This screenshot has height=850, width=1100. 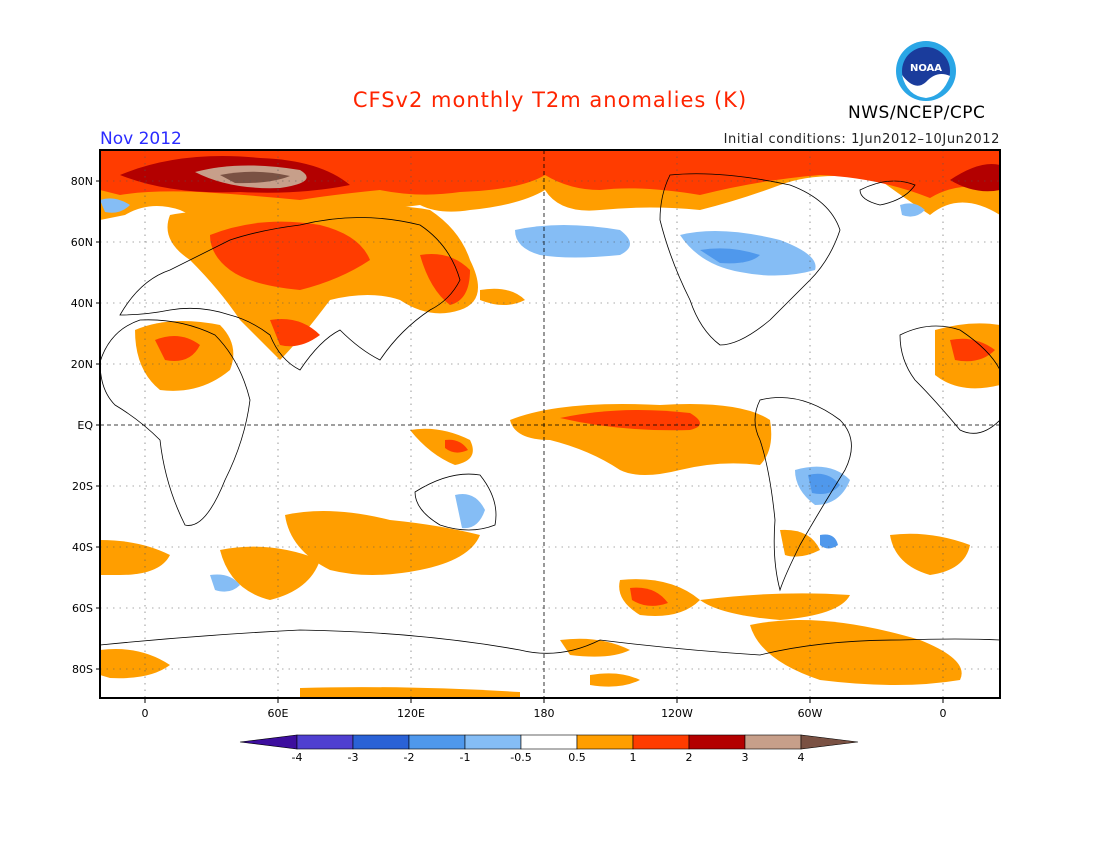 What do you see at coordinates (353, 757) in the screenshot?
I see `colorbar-label: -3` at bounding box center [353, 757].